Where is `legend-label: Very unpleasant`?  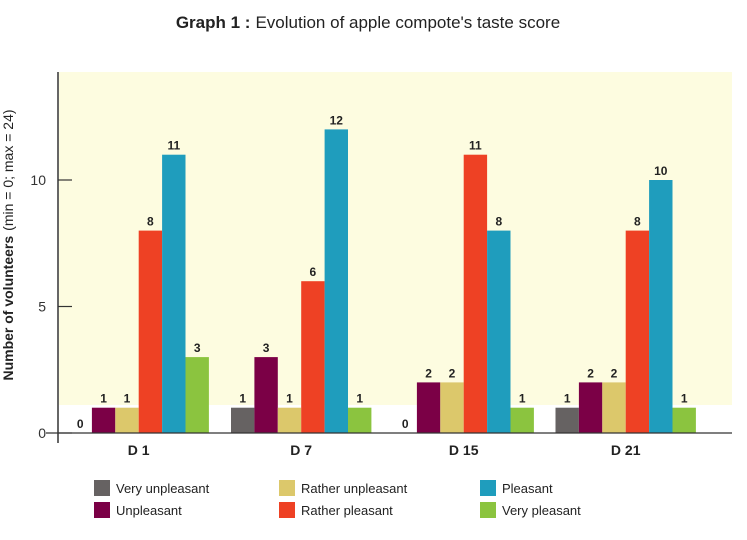 legend-label: Very unpleasant is located at coordinates (163, 488).